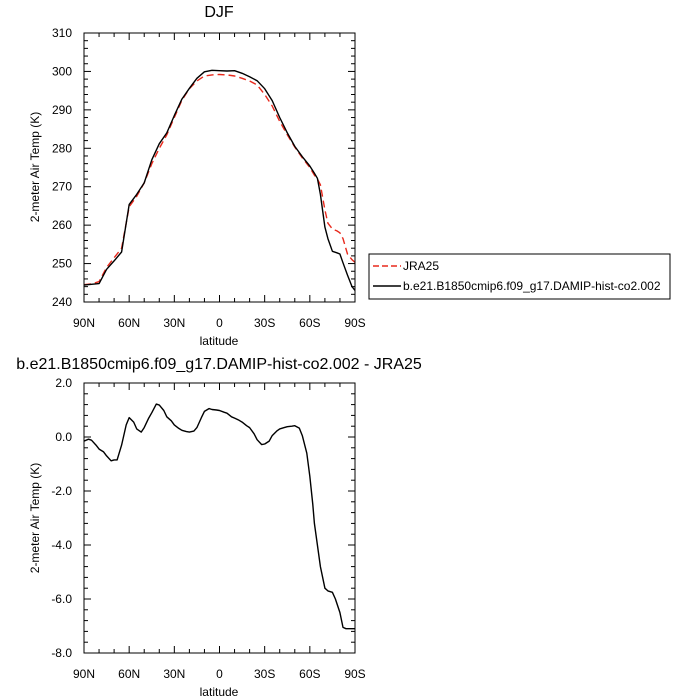  Describe the element at coordinates (63, 437) in the screenshot. I see `y-tick-label: 0.0` at that location.